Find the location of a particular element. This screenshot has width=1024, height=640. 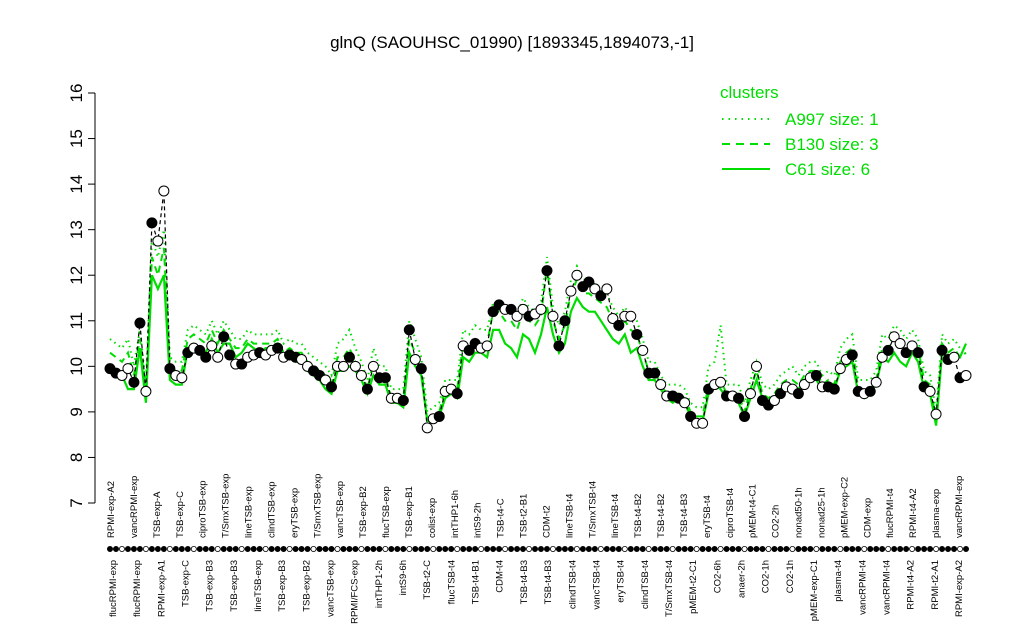

x-label-top: RPMI-t4-A2 is located at coordinates (913, 513).